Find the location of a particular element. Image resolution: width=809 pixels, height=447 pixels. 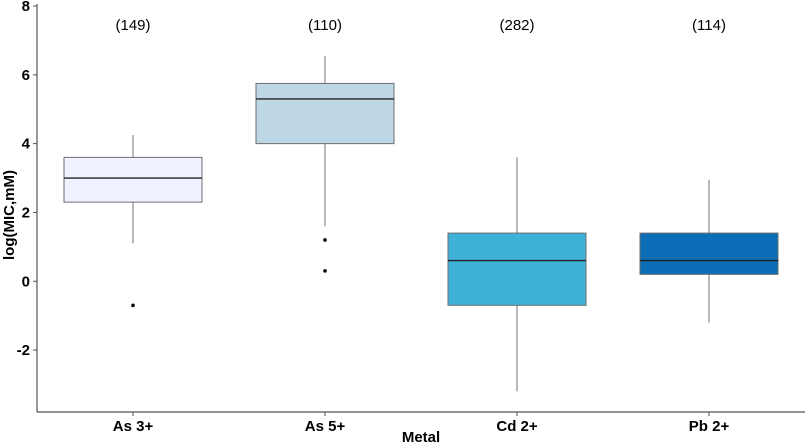

y-tick-label: 2 is located at coordinates (26, 212).